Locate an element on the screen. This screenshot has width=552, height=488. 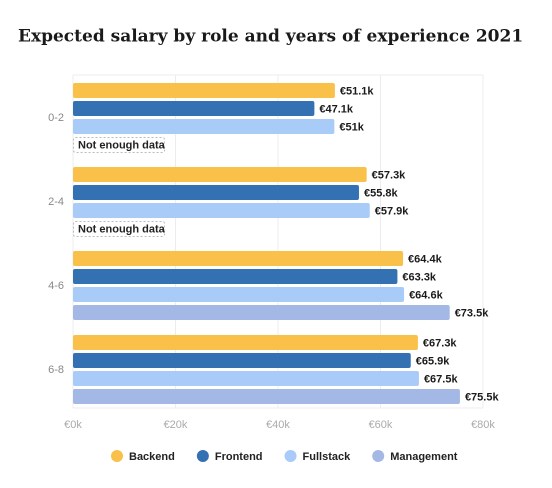
value-label: €51.1k is located at coordinates (357, 91).